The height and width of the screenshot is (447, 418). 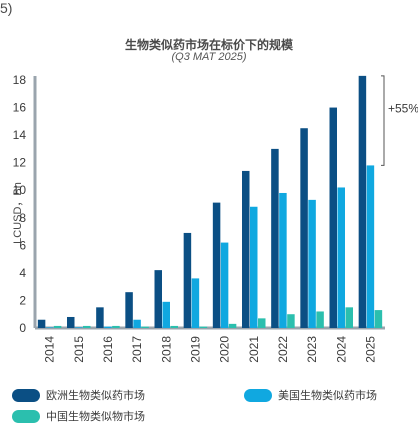 I want to click on legend-item-europe: 欧洲生物类似药市场, so click(x=78, y=395).